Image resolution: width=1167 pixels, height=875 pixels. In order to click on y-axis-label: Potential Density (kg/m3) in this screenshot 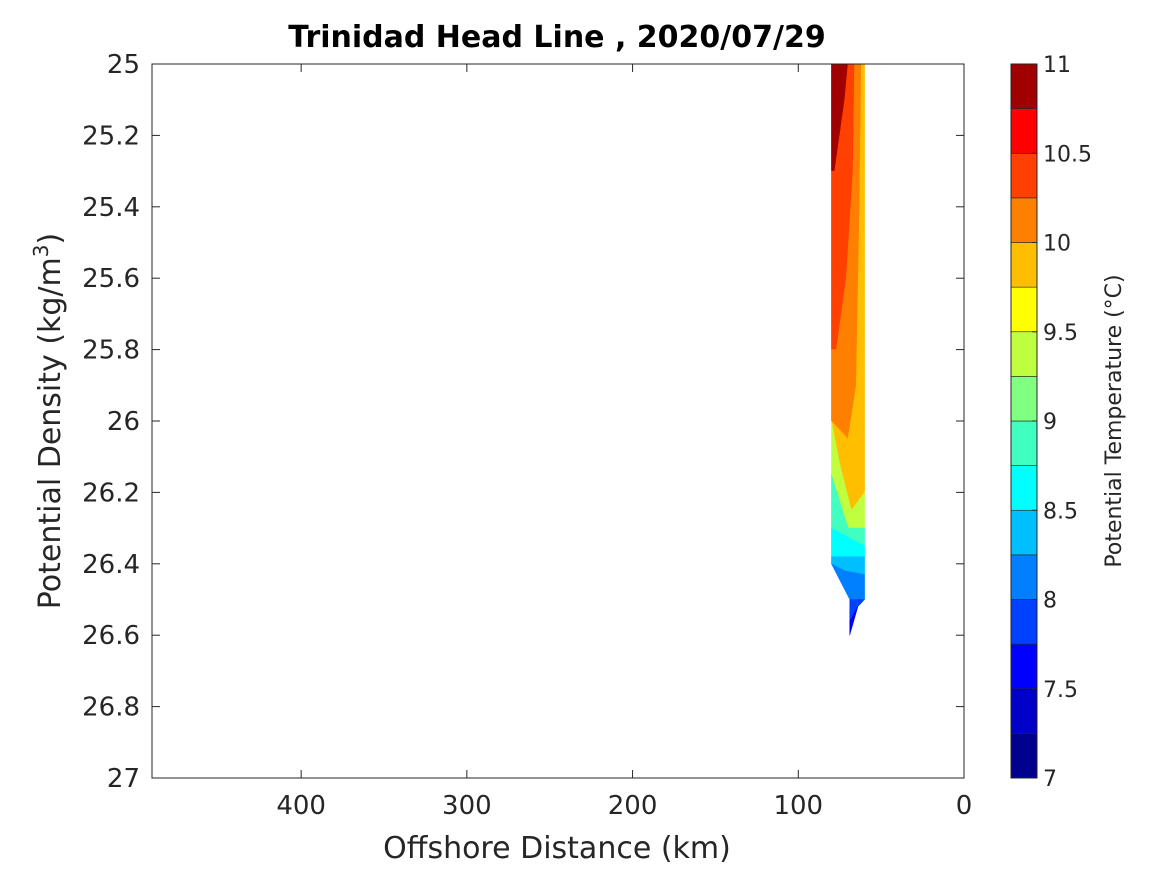, I will do `click(48, 421)`.